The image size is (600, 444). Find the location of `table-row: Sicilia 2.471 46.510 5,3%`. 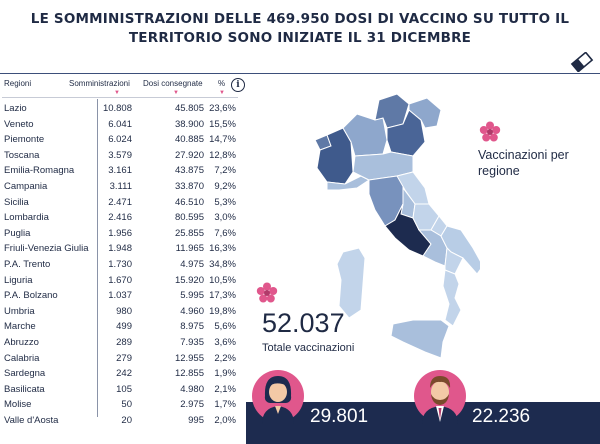

table-row: Sicilia 2.471 46.510 5,3% is located at coordinates (120, 203).